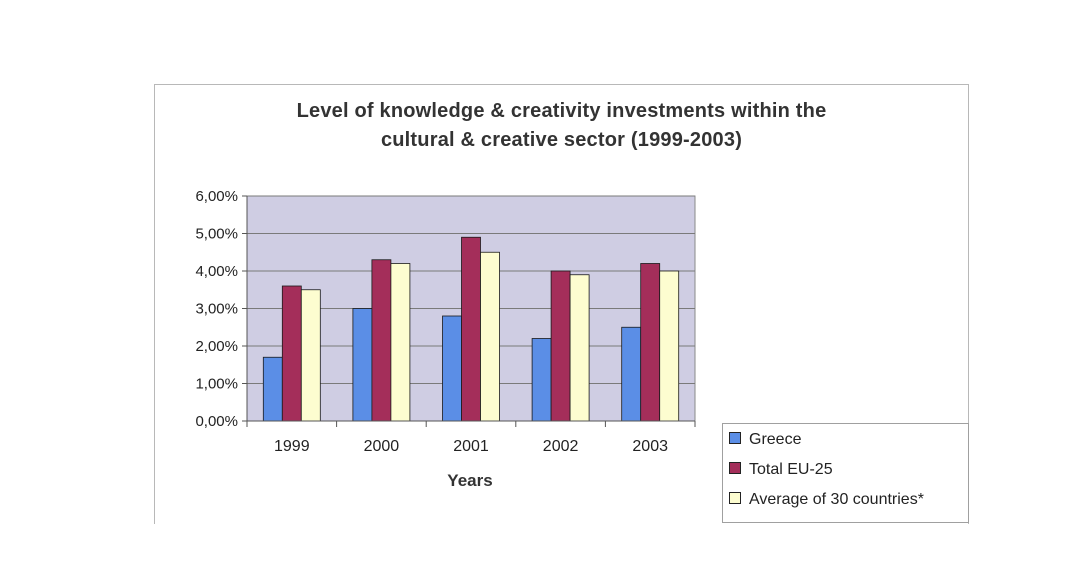 This screenshot has height=581, width=1066. What do you see at coordinates (362, 365) in the screenshot?
I see `bar-greece-2000` at bounding box center [362, 365].